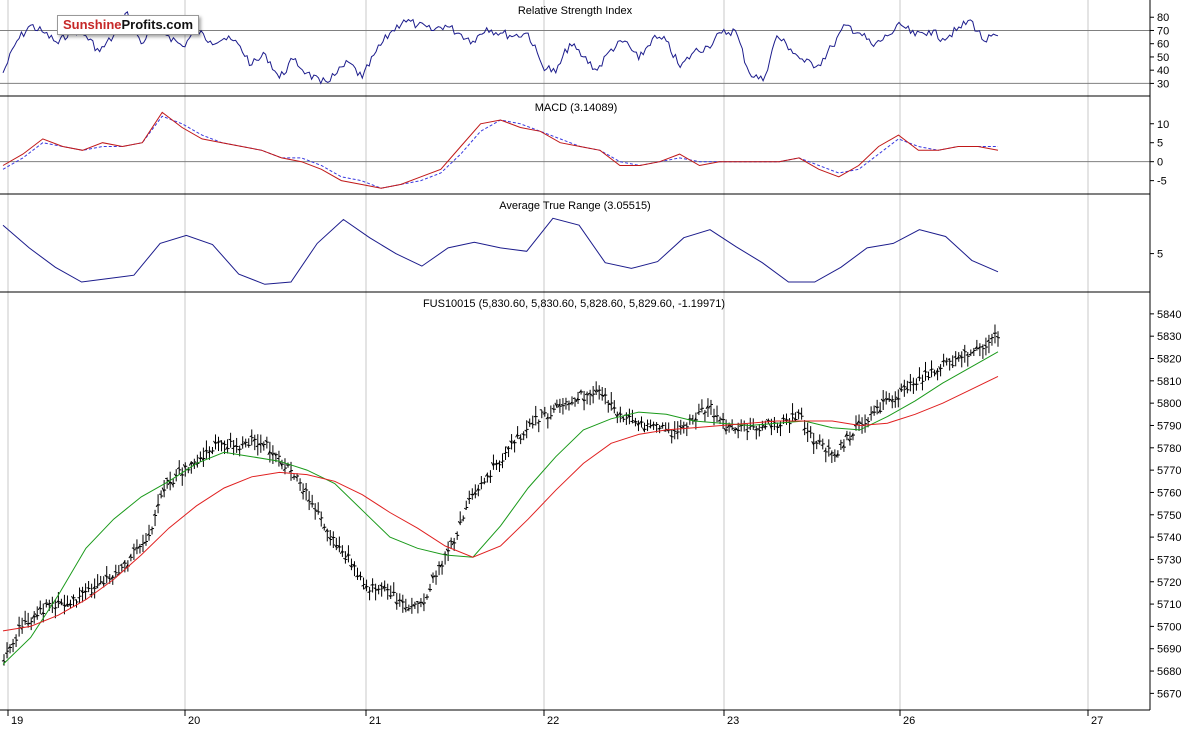  What do you see at coordinates (1169, 337) in the screenshot?
I see `y-tick-label: 5830` at bounding box center [1169, 337].